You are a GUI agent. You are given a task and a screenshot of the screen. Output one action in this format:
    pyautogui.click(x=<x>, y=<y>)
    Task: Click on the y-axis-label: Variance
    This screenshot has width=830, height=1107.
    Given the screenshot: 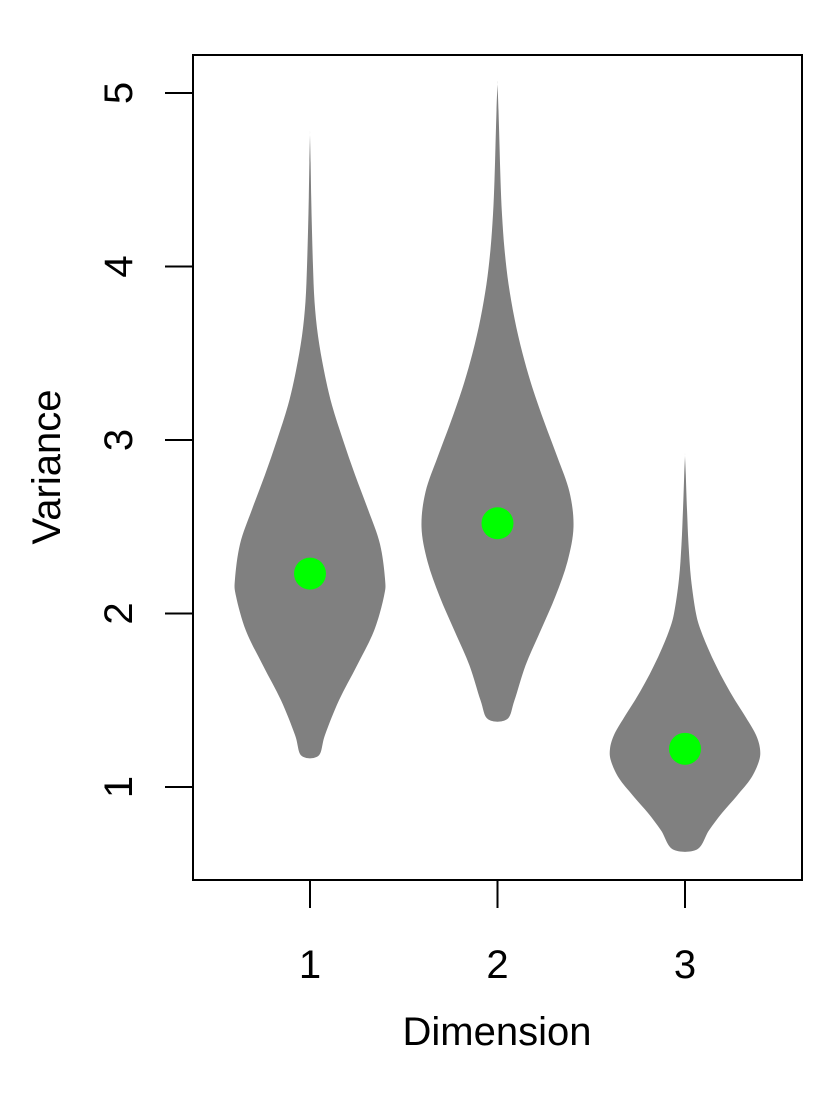 What is the action you would take?
    pyautogui.click(x=47, y=467)
    